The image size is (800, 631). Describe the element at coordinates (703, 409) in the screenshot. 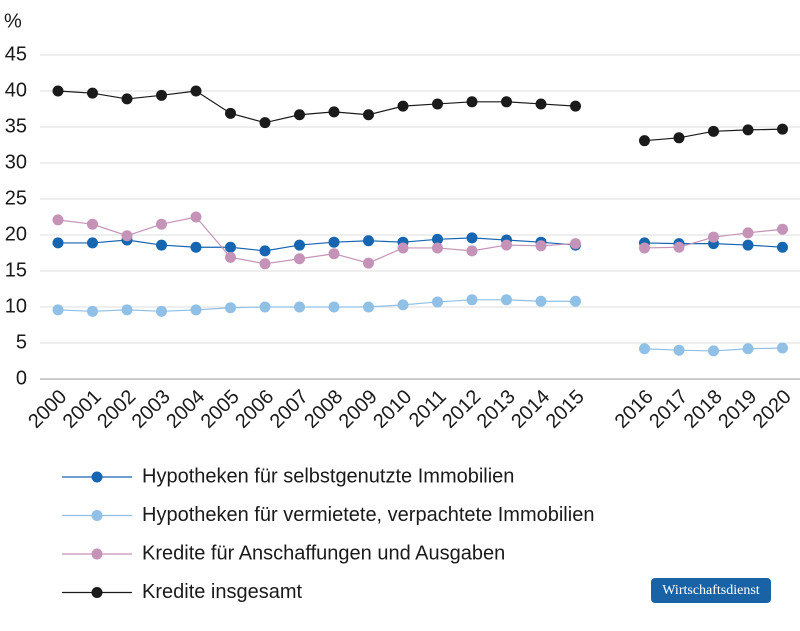

I see `x-tick-label: 2018` at that location.